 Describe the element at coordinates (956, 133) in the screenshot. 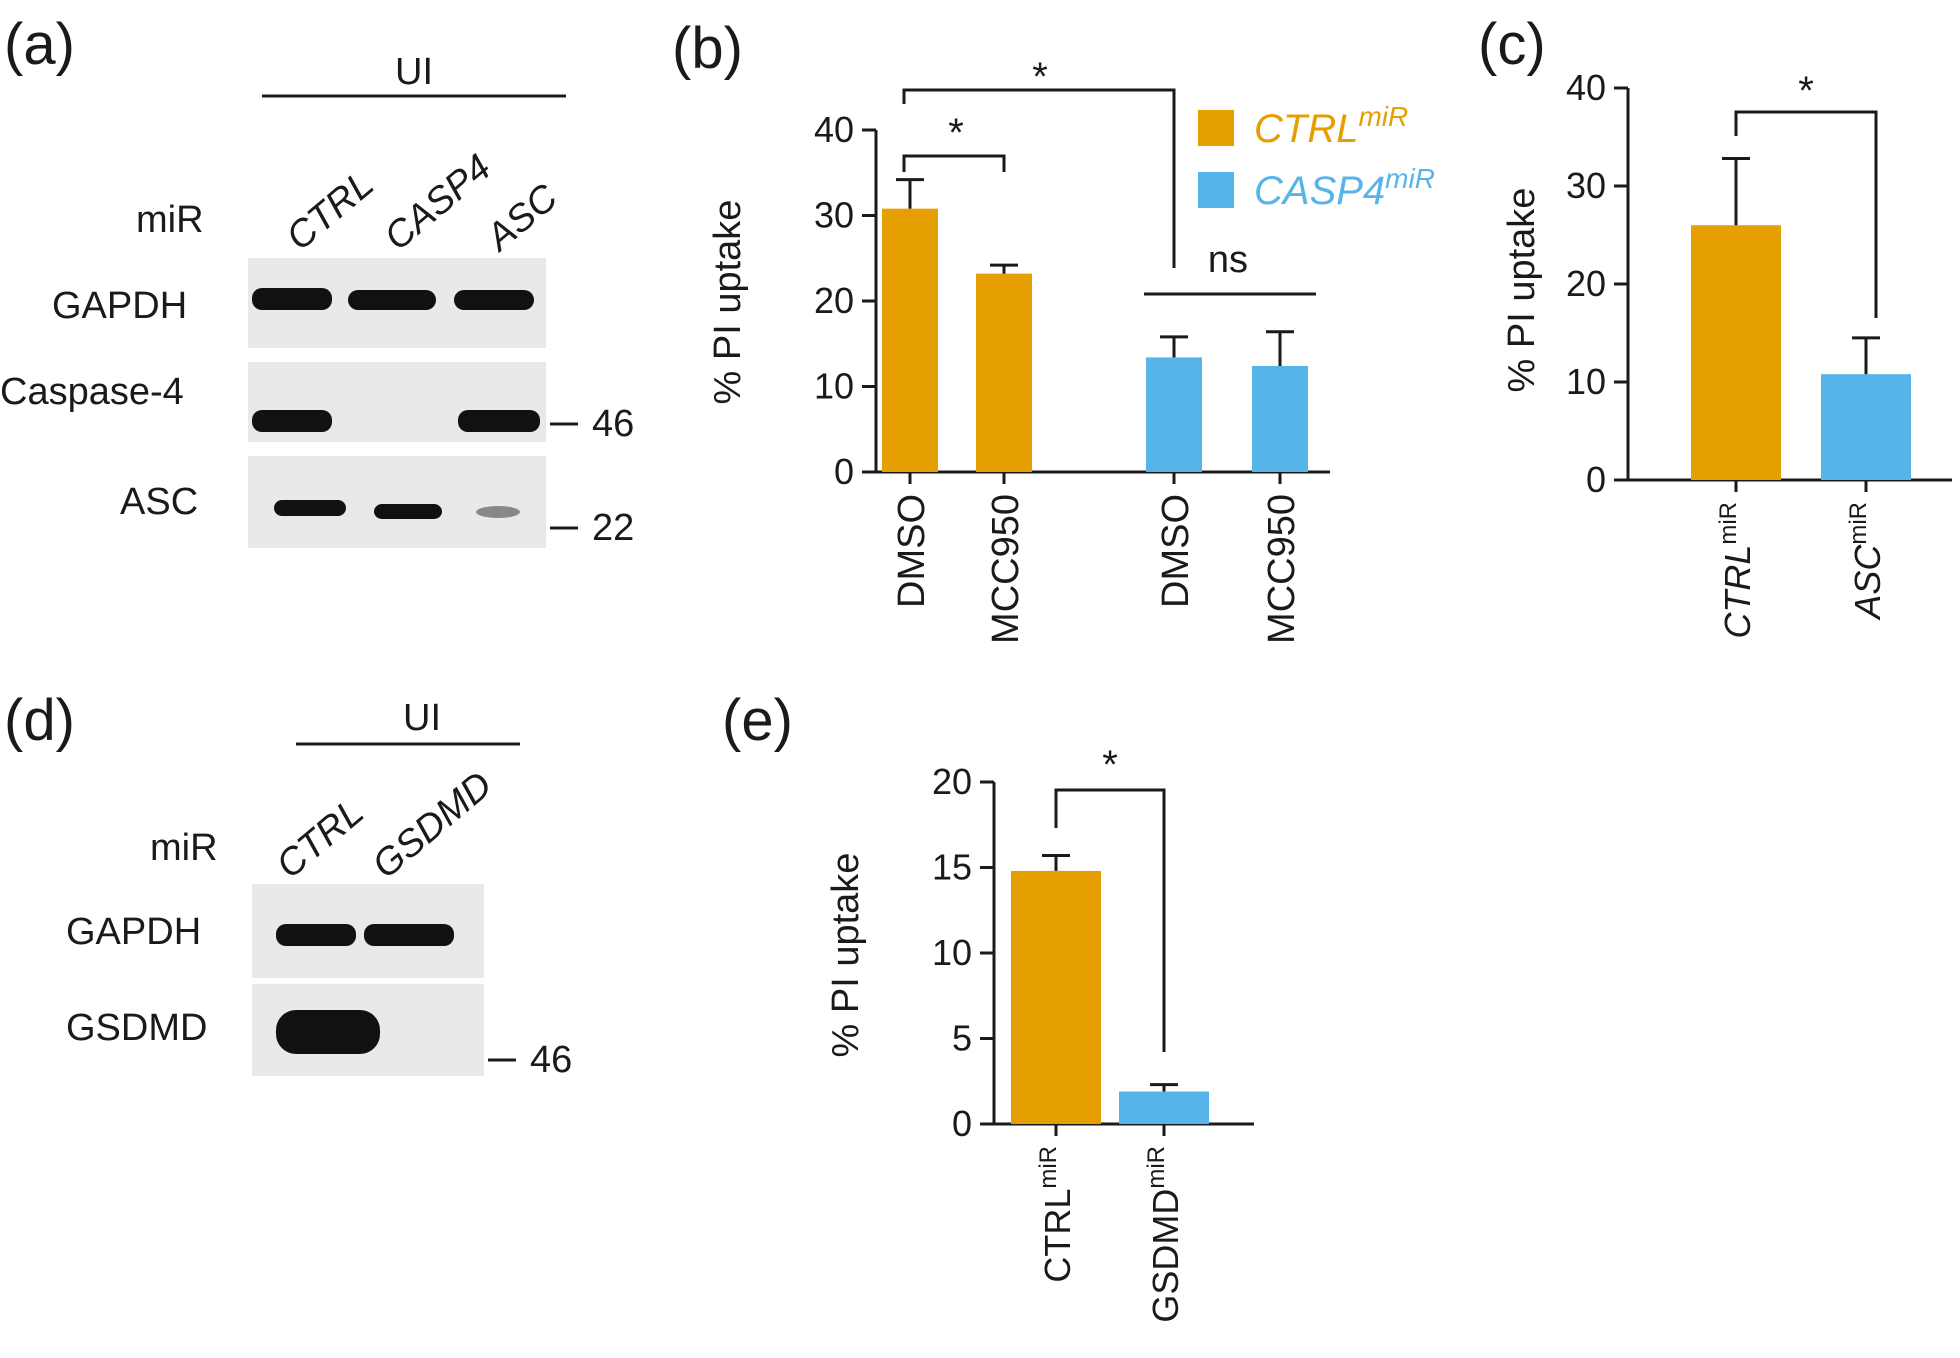

I see `chart-b-sig-1: *` at that location.